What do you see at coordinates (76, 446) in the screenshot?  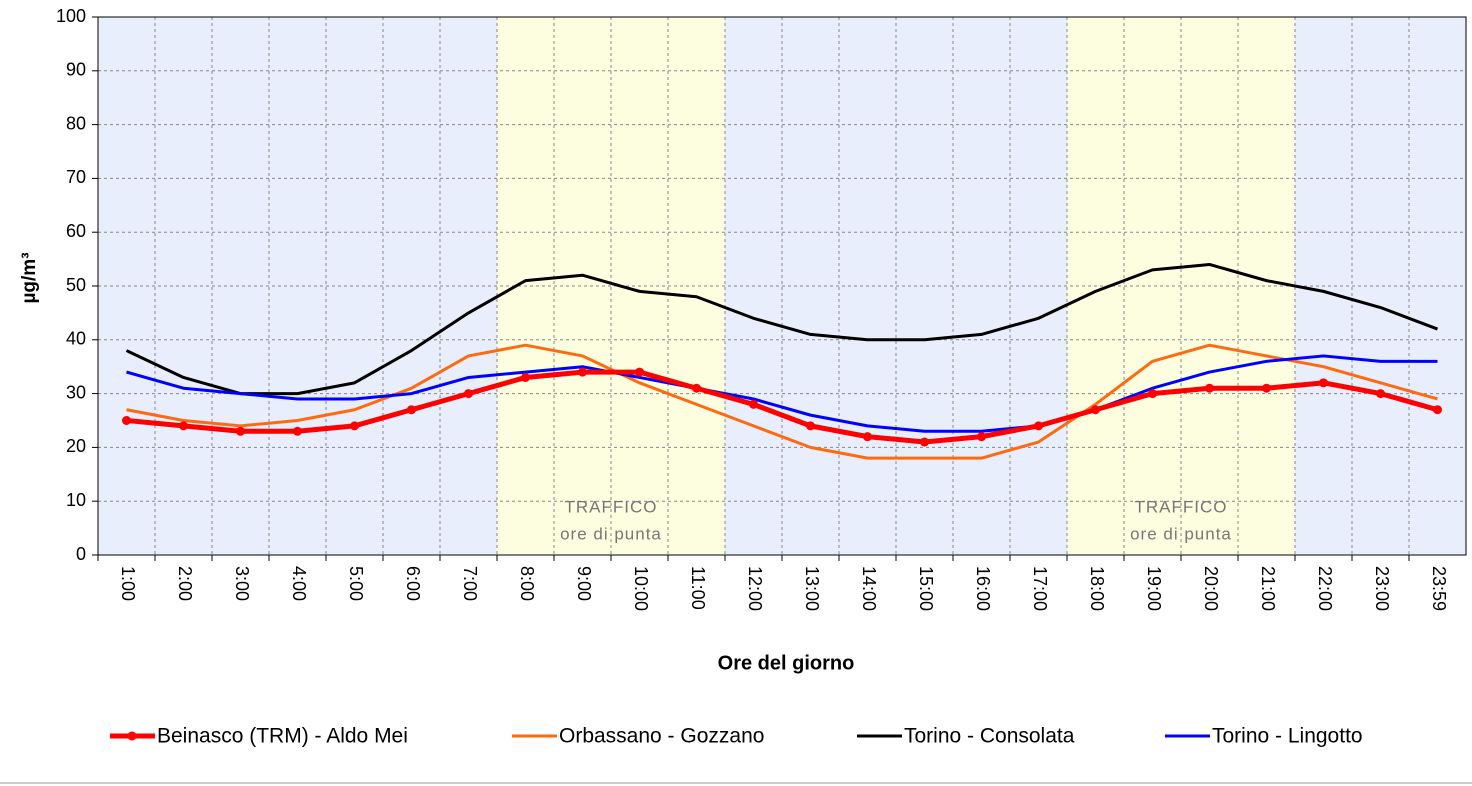 I see `y-tick-label: 20` at bounding box center [76, 446].